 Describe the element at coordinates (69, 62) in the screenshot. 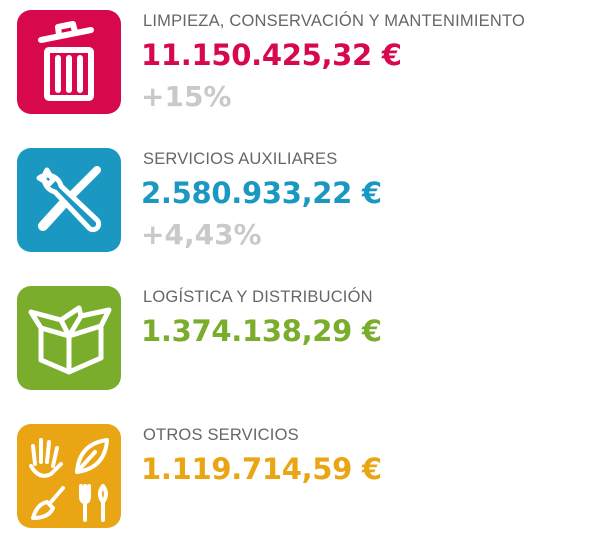

I see `trash-icon` at that location.